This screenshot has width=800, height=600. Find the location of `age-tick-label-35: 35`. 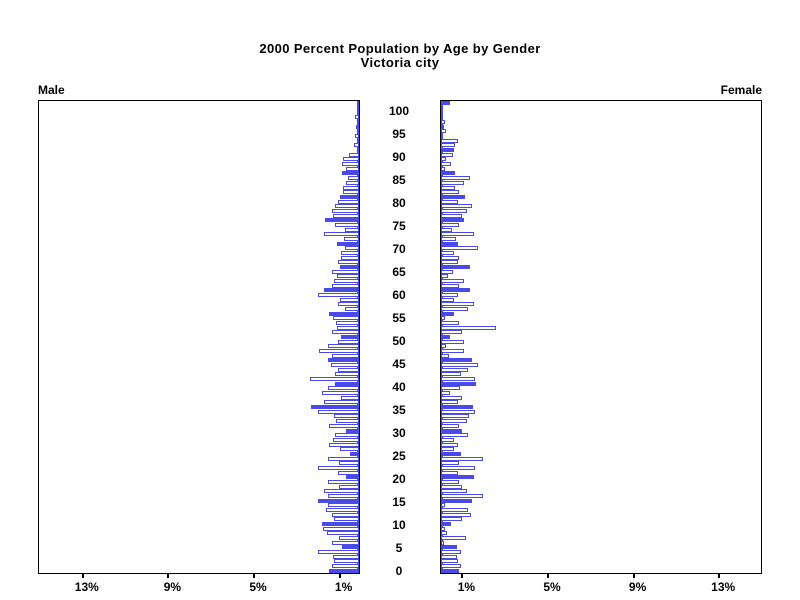

age-tick-label-35: 35 is located at coordinates (399, 410).